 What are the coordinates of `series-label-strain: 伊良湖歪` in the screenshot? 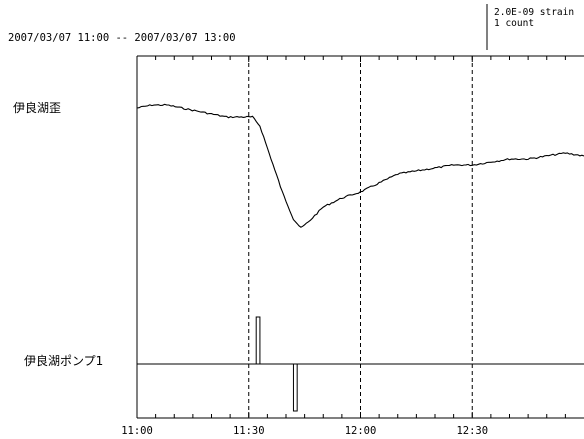 It's located at (37, 107).